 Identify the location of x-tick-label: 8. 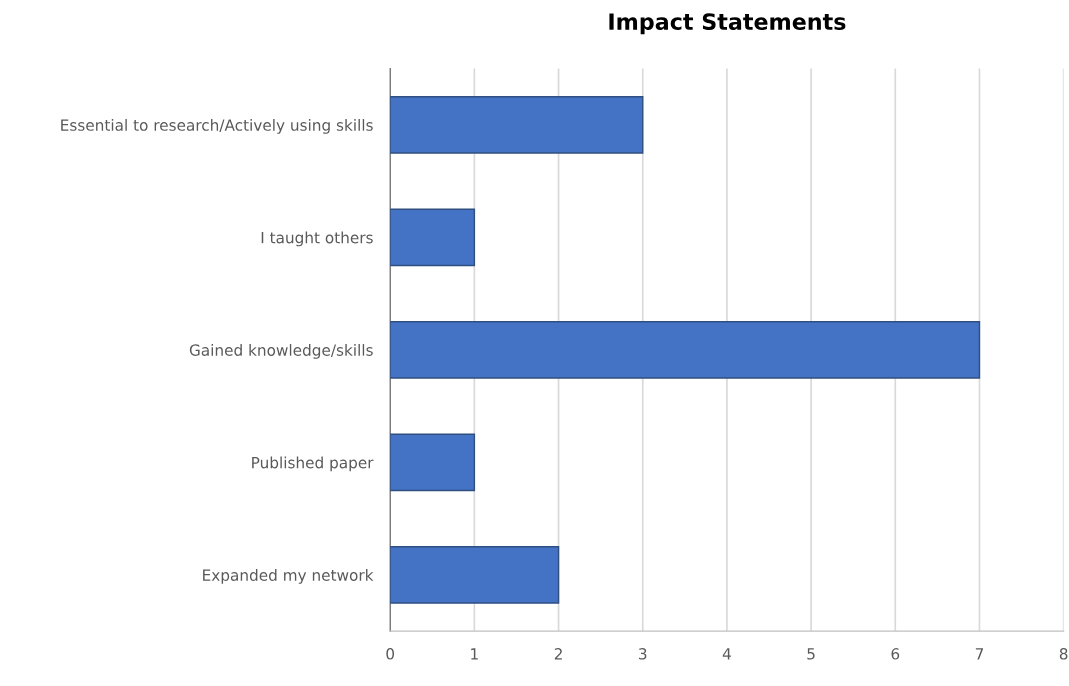
(1063, 654).